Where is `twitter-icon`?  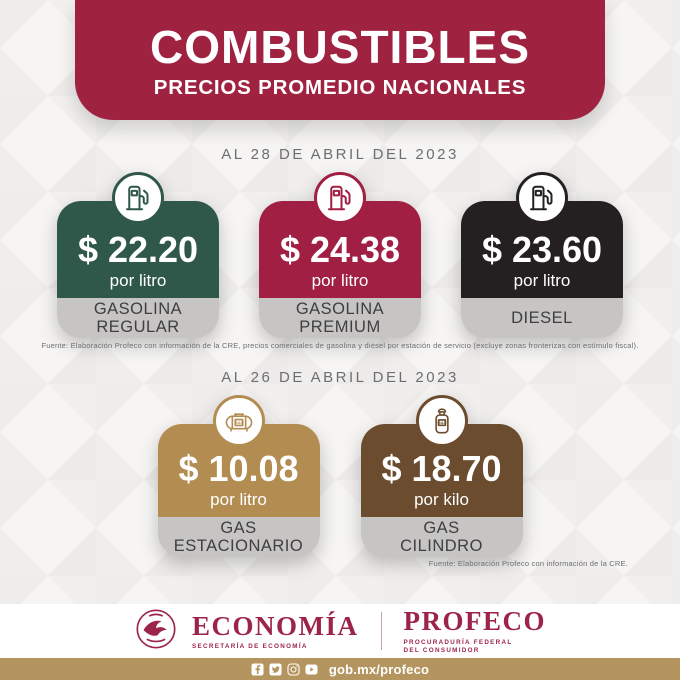 twitter-icon is located at coordinates (275, 669).